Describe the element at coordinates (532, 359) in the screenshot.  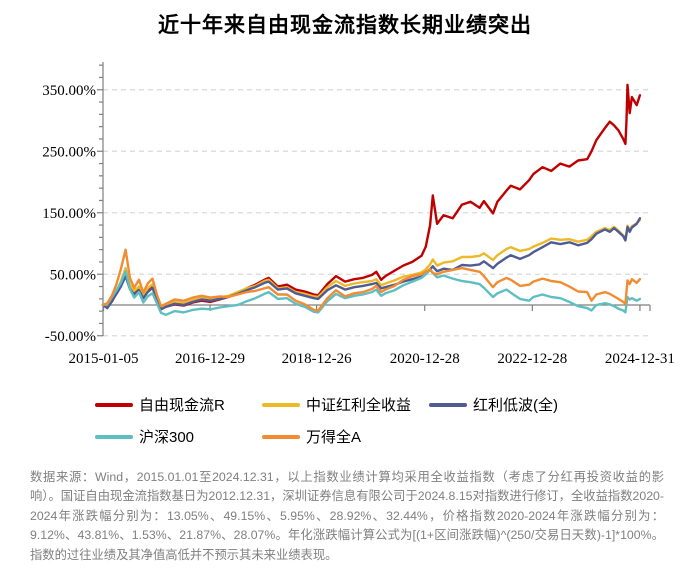
I see `x-tick-label: 2022-12-28` at that location.